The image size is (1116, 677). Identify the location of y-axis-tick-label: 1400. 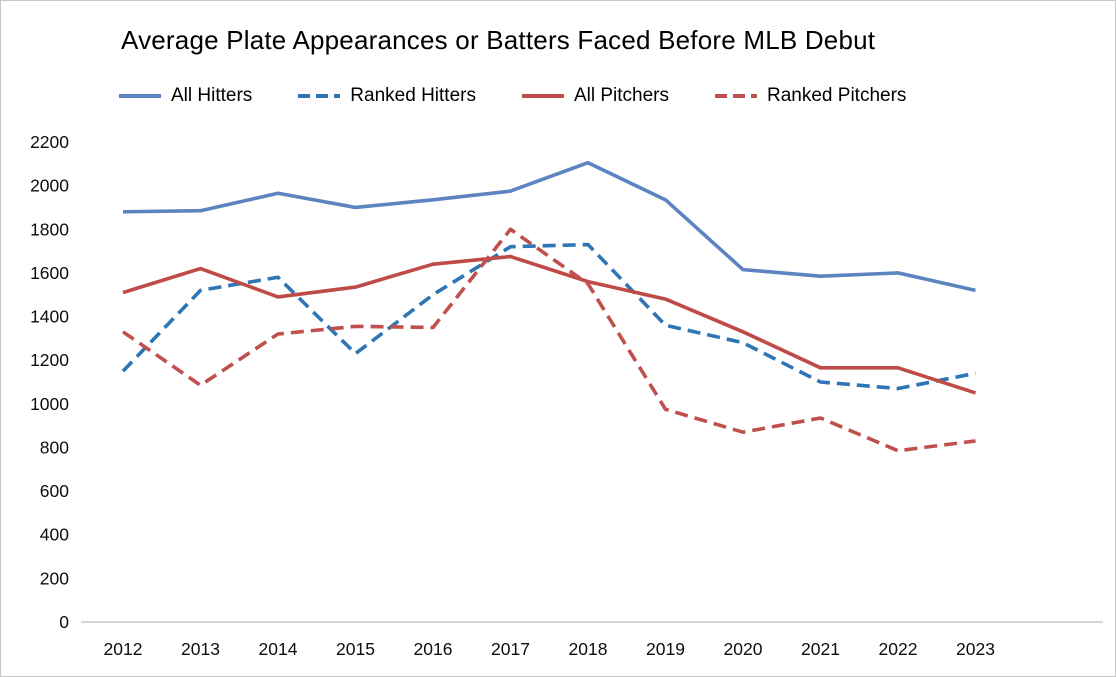
(49, 317).